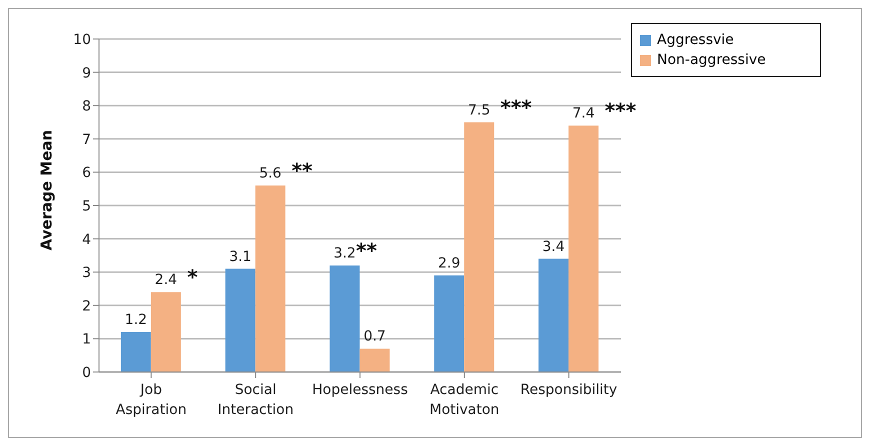  What do you see at coordinates (360, 390) in the screenshot?
I see `x-tick-label: Hopelessness` at bounding box center [360, 390].